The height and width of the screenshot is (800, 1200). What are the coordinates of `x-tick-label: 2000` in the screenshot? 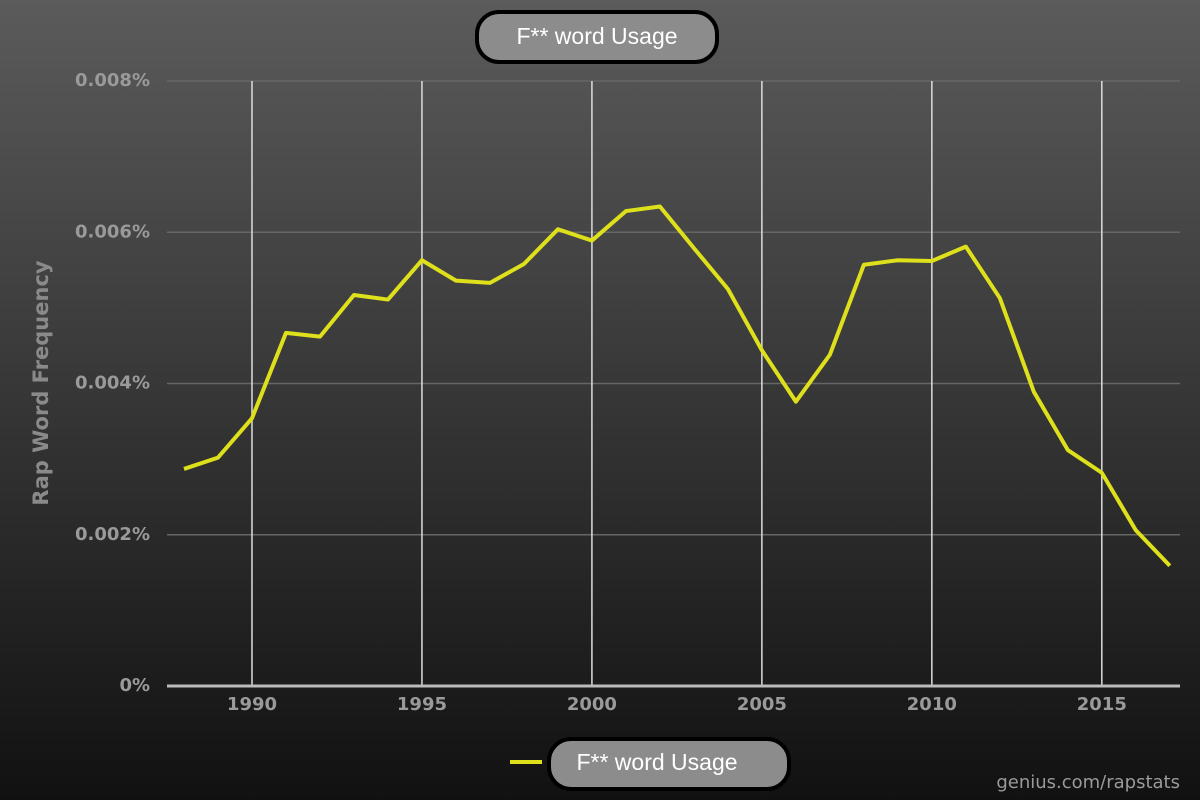 It's located at (592, 704).